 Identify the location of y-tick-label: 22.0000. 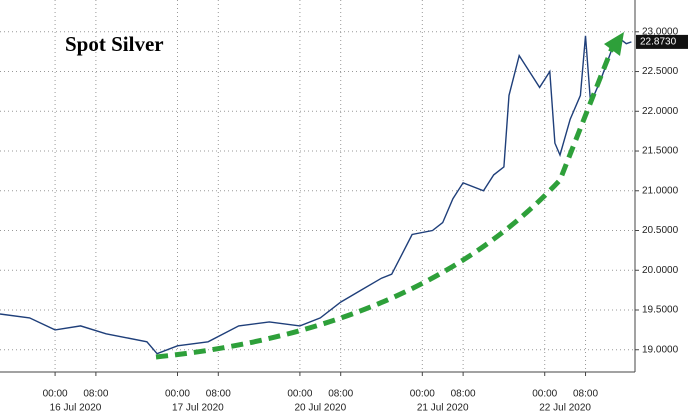
(660, 111).